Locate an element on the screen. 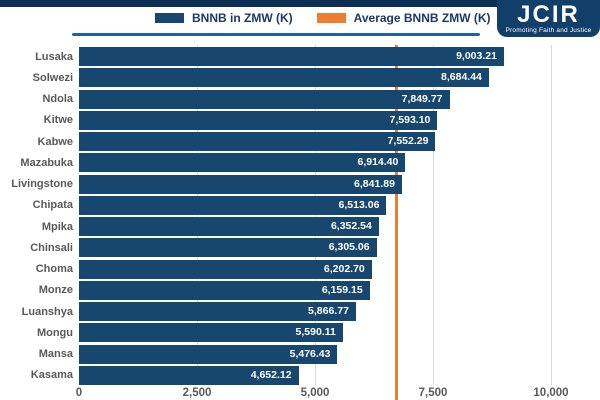 Image resolution: width=600 pixels, height=400 pixels. bar-choma: 6,202.70 is located at coordinates (225, 269).